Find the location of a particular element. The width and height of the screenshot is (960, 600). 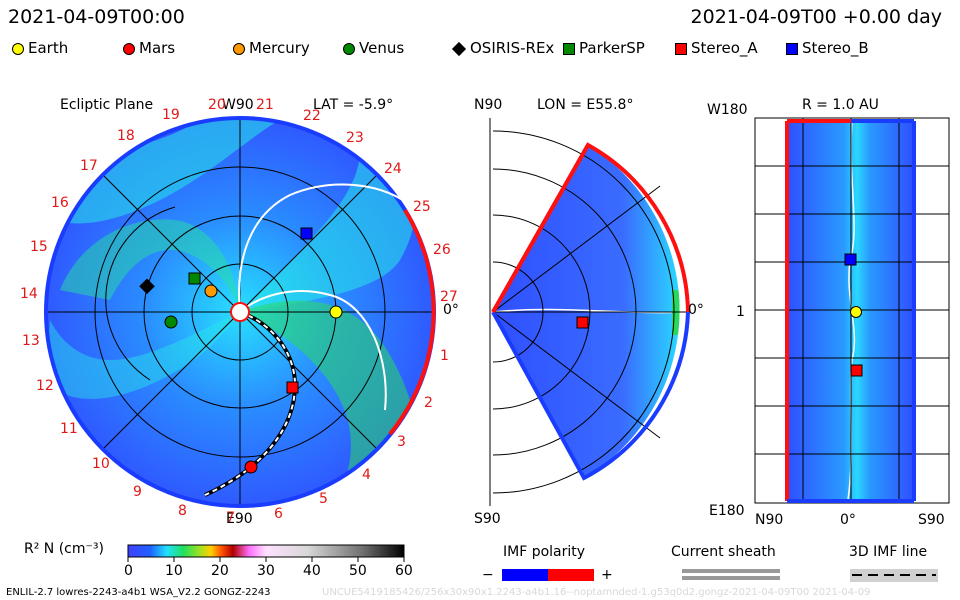

venus-marker-icon is located at coordinates (349, 48).